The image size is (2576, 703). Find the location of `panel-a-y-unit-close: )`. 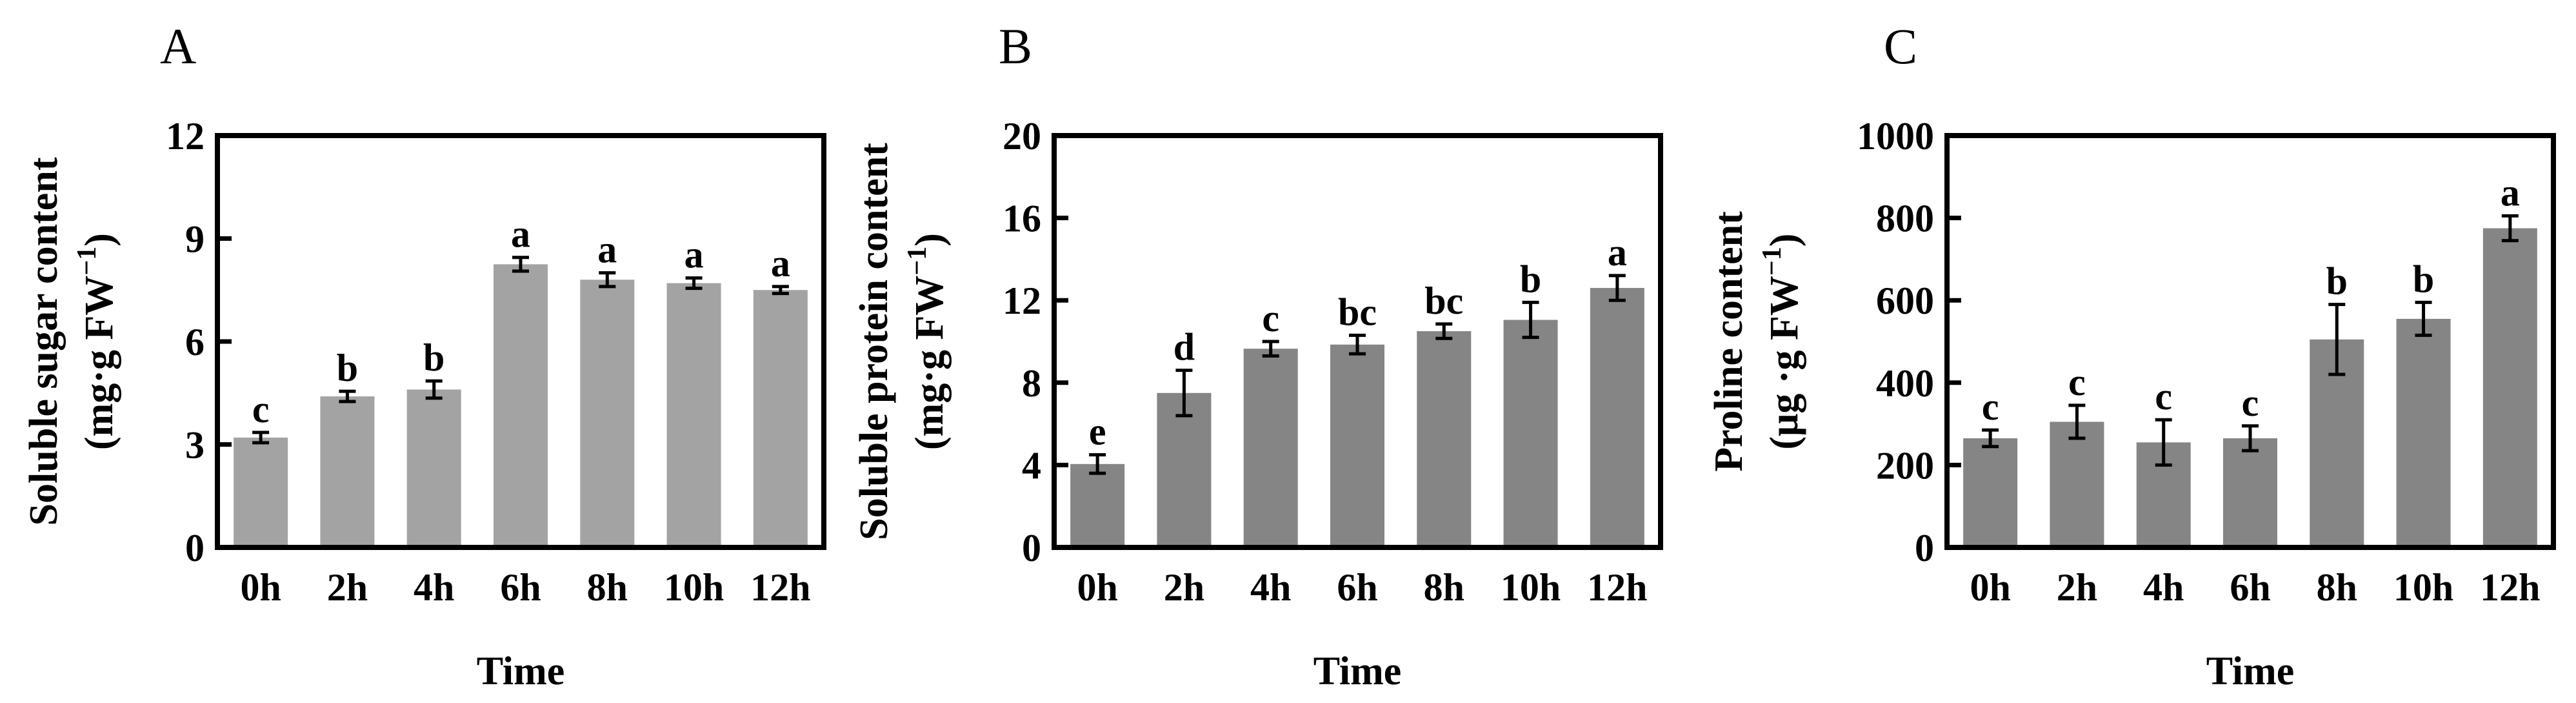

panel-a-y-unit-close: ) is located at coordinates (99, 240).